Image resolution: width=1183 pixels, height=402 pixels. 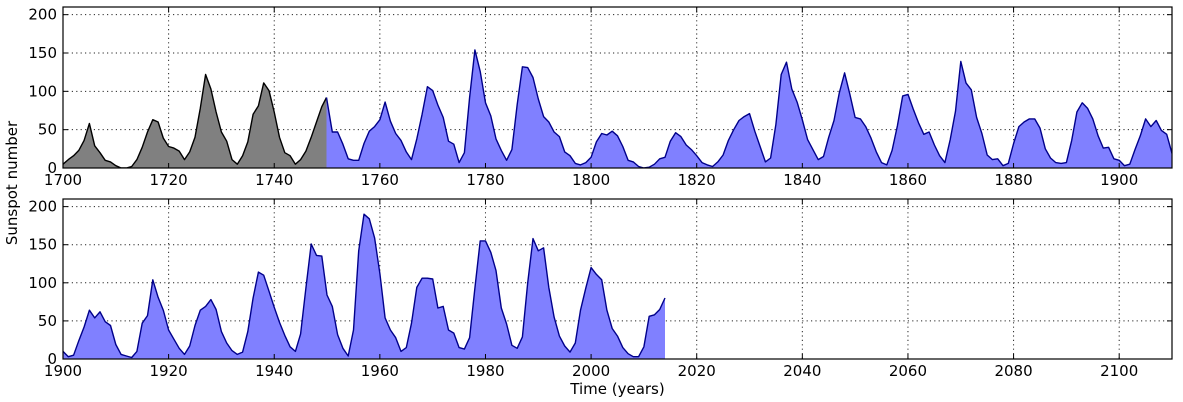 I want to click on y-axis-label: Sunspot number, so click(x=12, y=182).